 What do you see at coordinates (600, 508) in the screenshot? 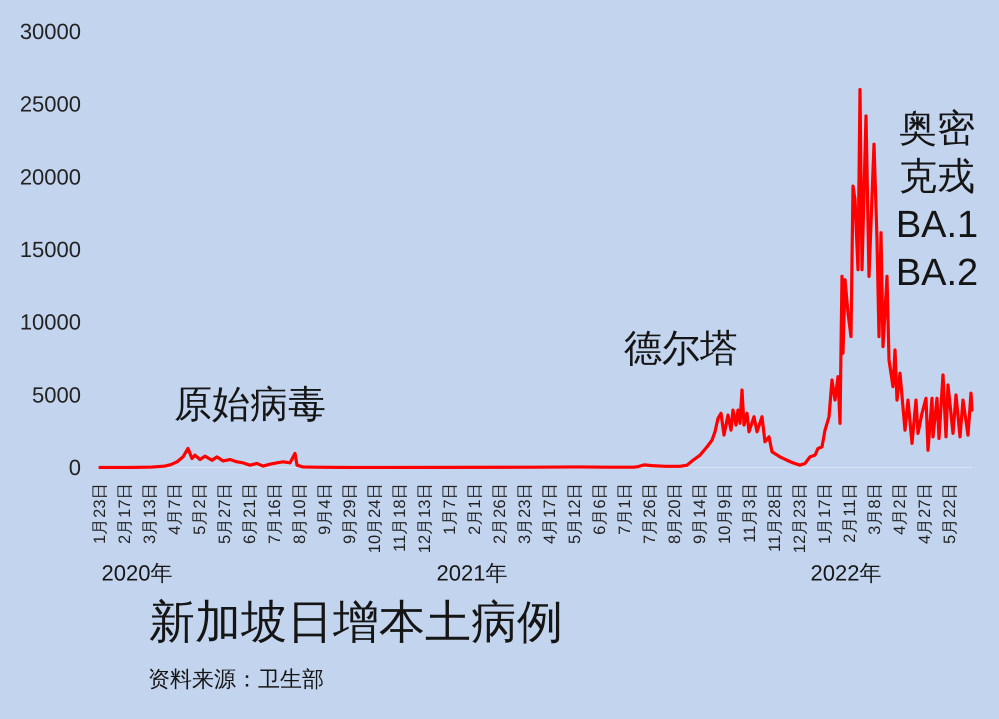
I see `x-tick-label: 6月6日` at bounding box center [600, 508].